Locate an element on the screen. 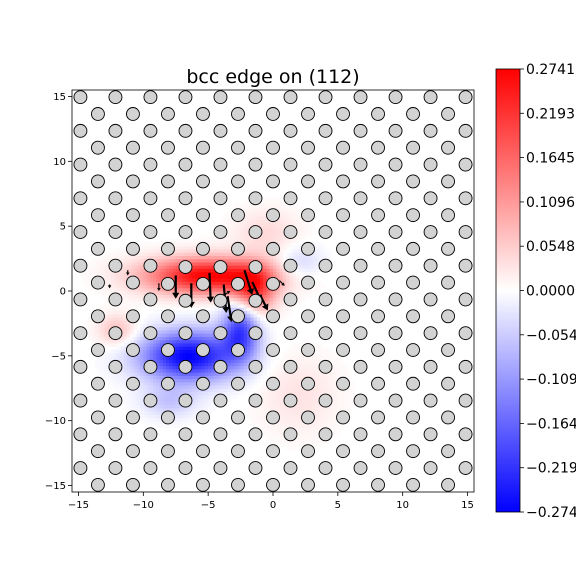 This screenshot has width=576, height=576. colorbar is located at coordinates (508, 290).